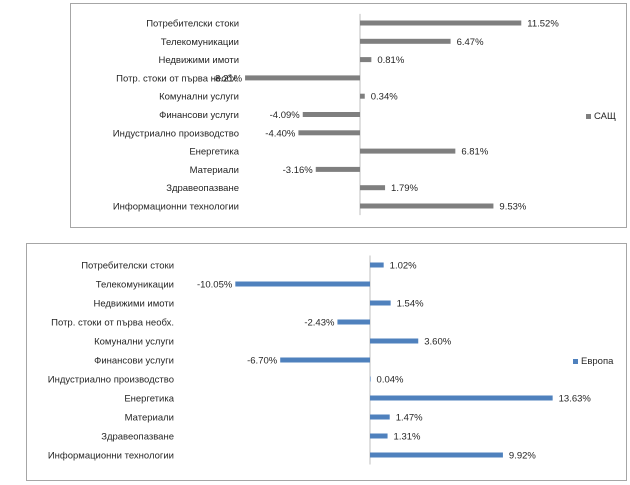 The image size is (630, 485). I want to click on usa-category-label: Телекомуникации, so click(200, 42).